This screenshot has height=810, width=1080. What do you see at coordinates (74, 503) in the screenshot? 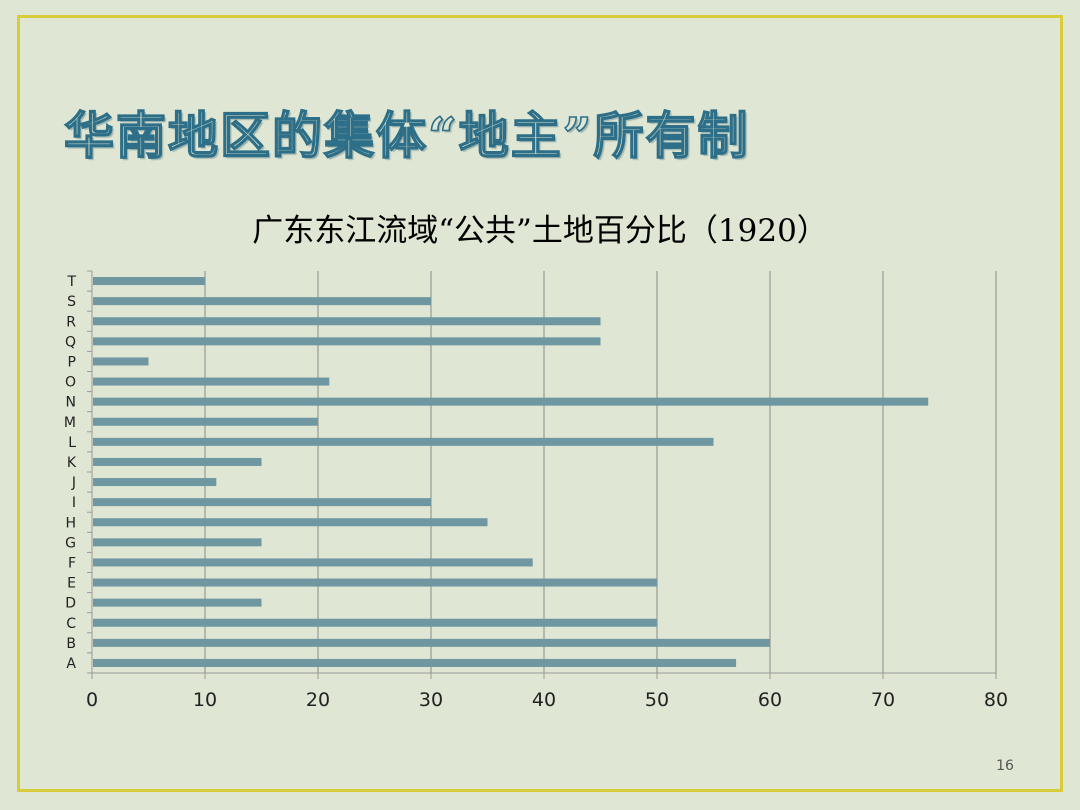
I see `y-tick-label-I: I` at bounding box center [74, 503].